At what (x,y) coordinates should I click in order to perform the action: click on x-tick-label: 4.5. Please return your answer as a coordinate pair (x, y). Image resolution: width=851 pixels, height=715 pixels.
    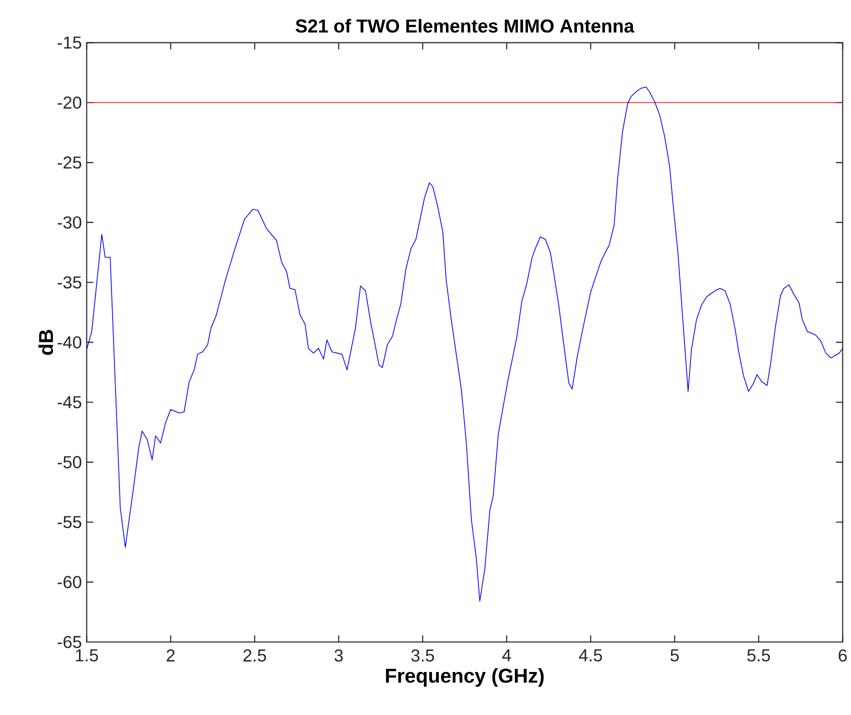
    Looking at the image, I should click on (590, 655).